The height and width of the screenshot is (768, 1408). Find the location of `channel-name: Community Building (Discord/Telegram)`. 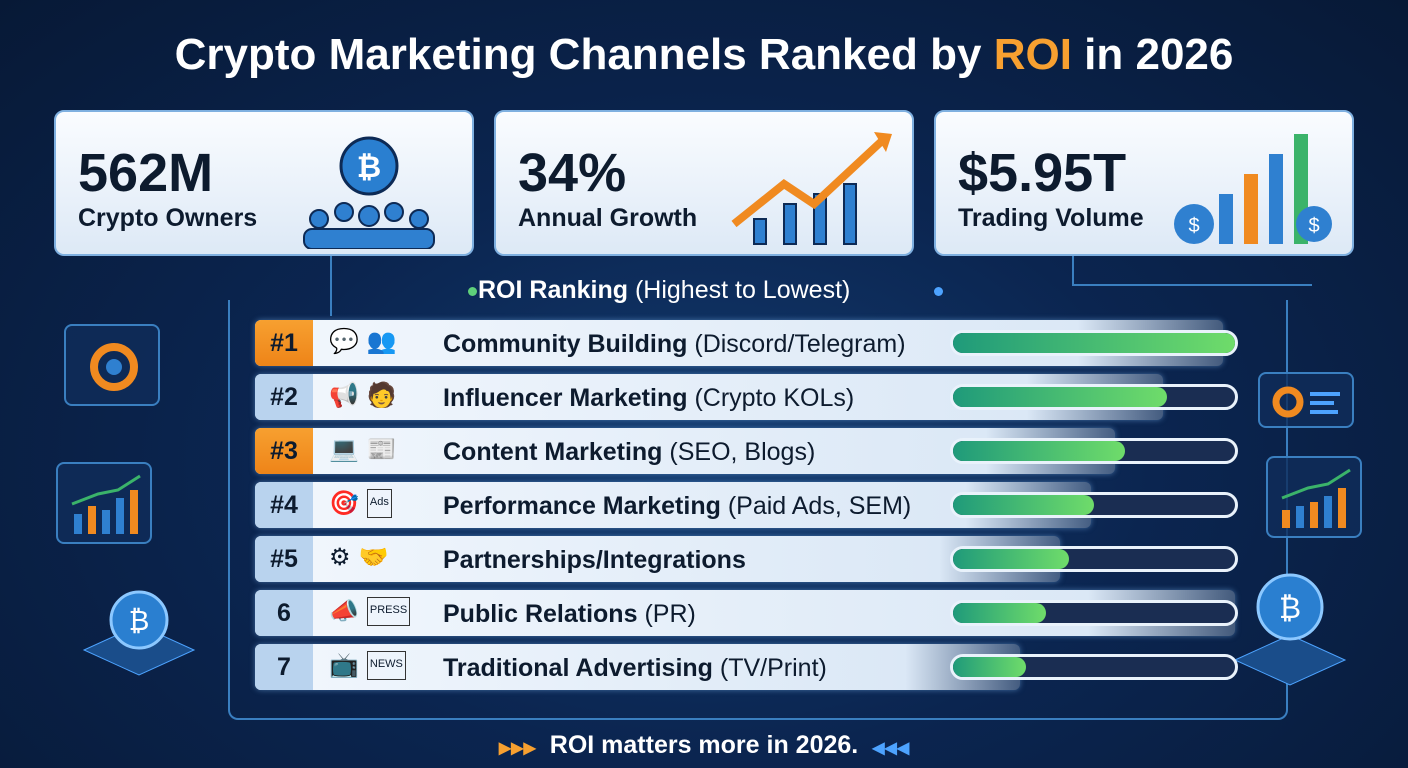

channel-name: Community Building (Discord/Telegram) is located at coordinates (674, 344).